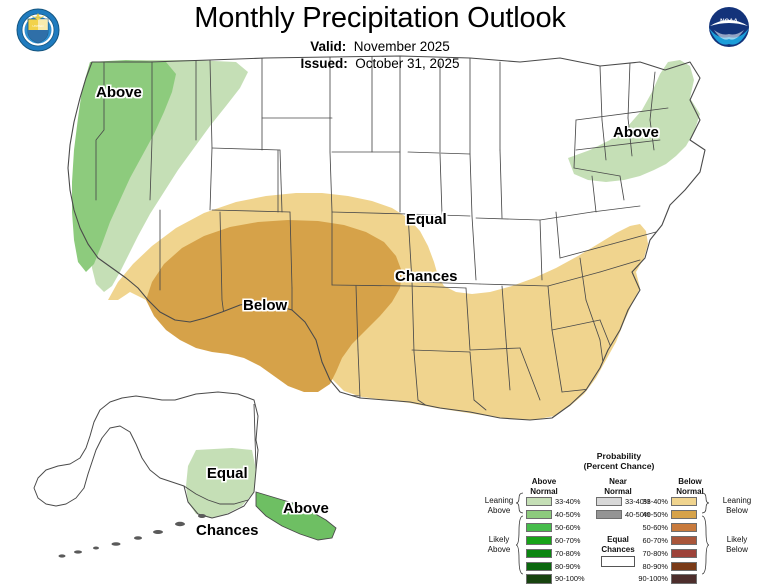  Describe the element at coordinates (684, 566) in the screenshot. I see `below-normal-swatch-80-90%` at that location.